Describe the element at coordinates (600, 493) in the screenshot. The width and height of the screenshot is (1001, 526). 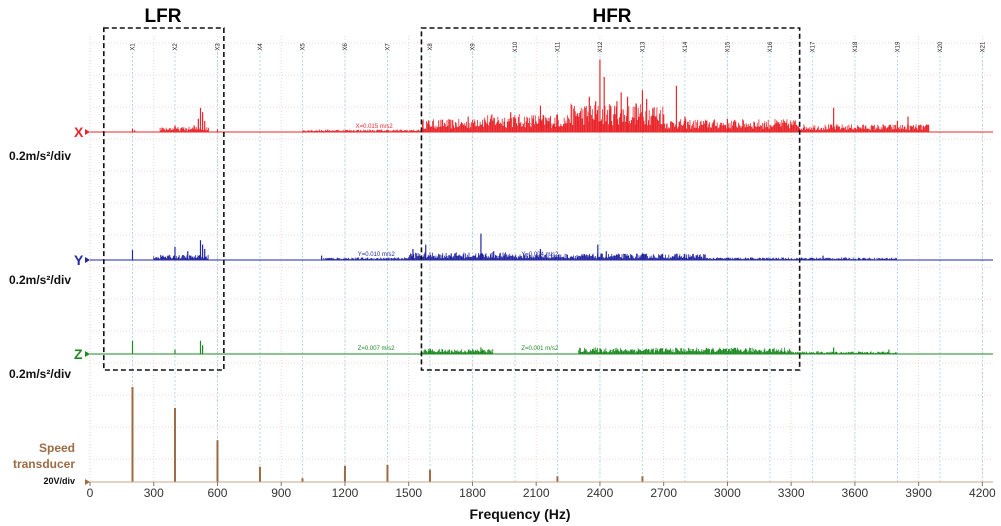
I see `x-tick-label: 2400` at that location.